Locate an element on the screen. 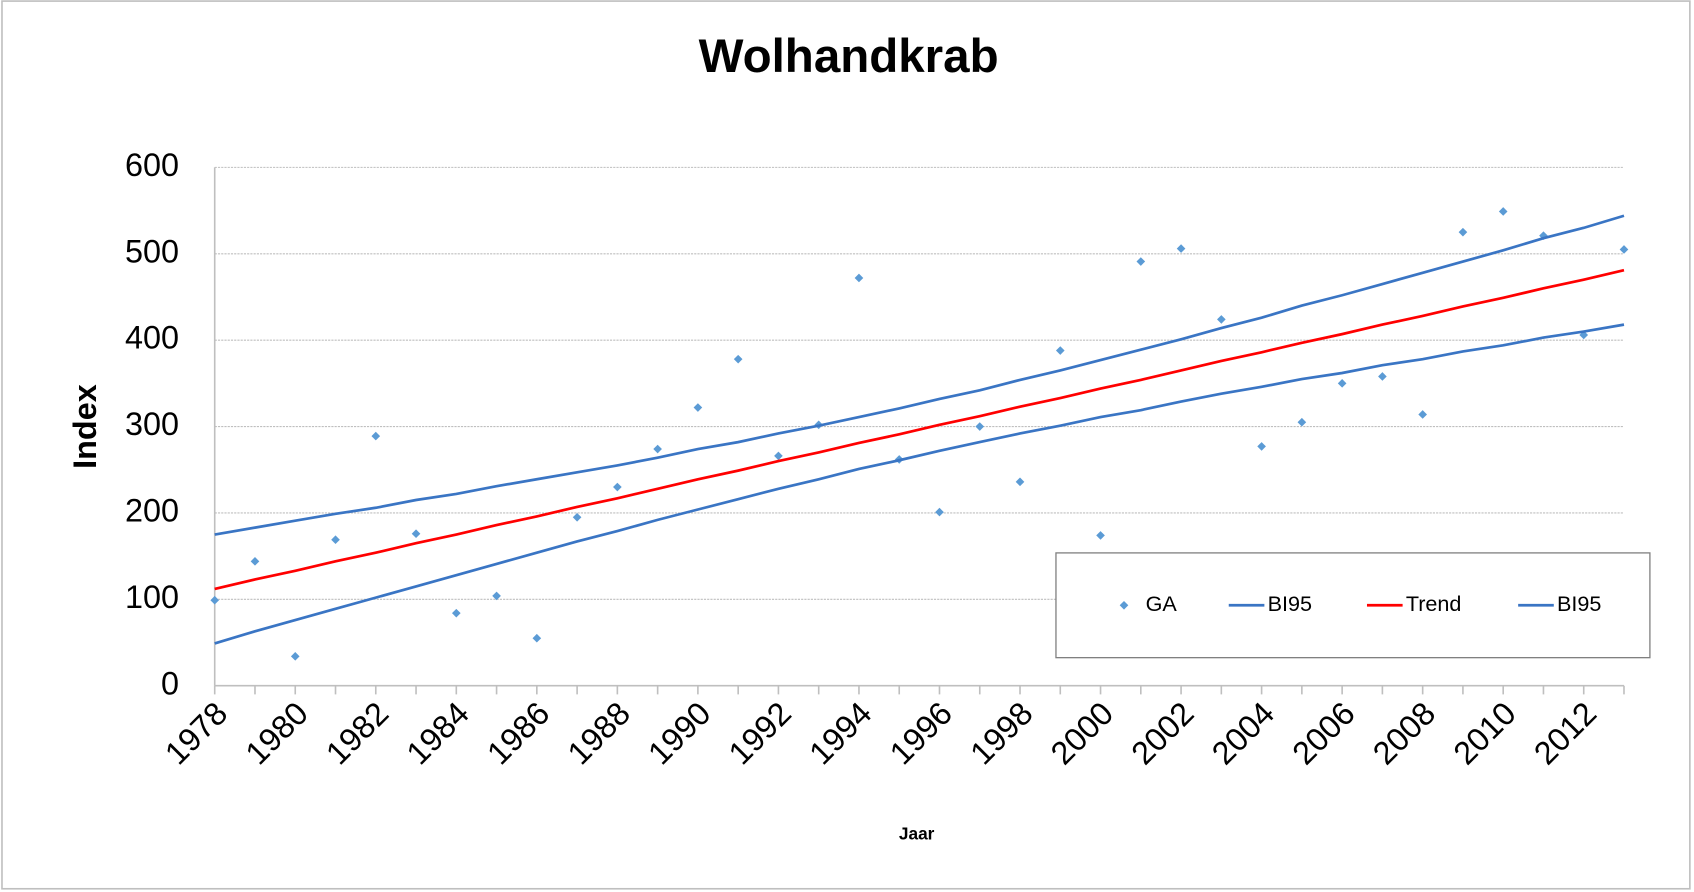 This screenshot has height=892, width=1694. chart-title: Wolhandkrab is located at coordinates (849, 56).